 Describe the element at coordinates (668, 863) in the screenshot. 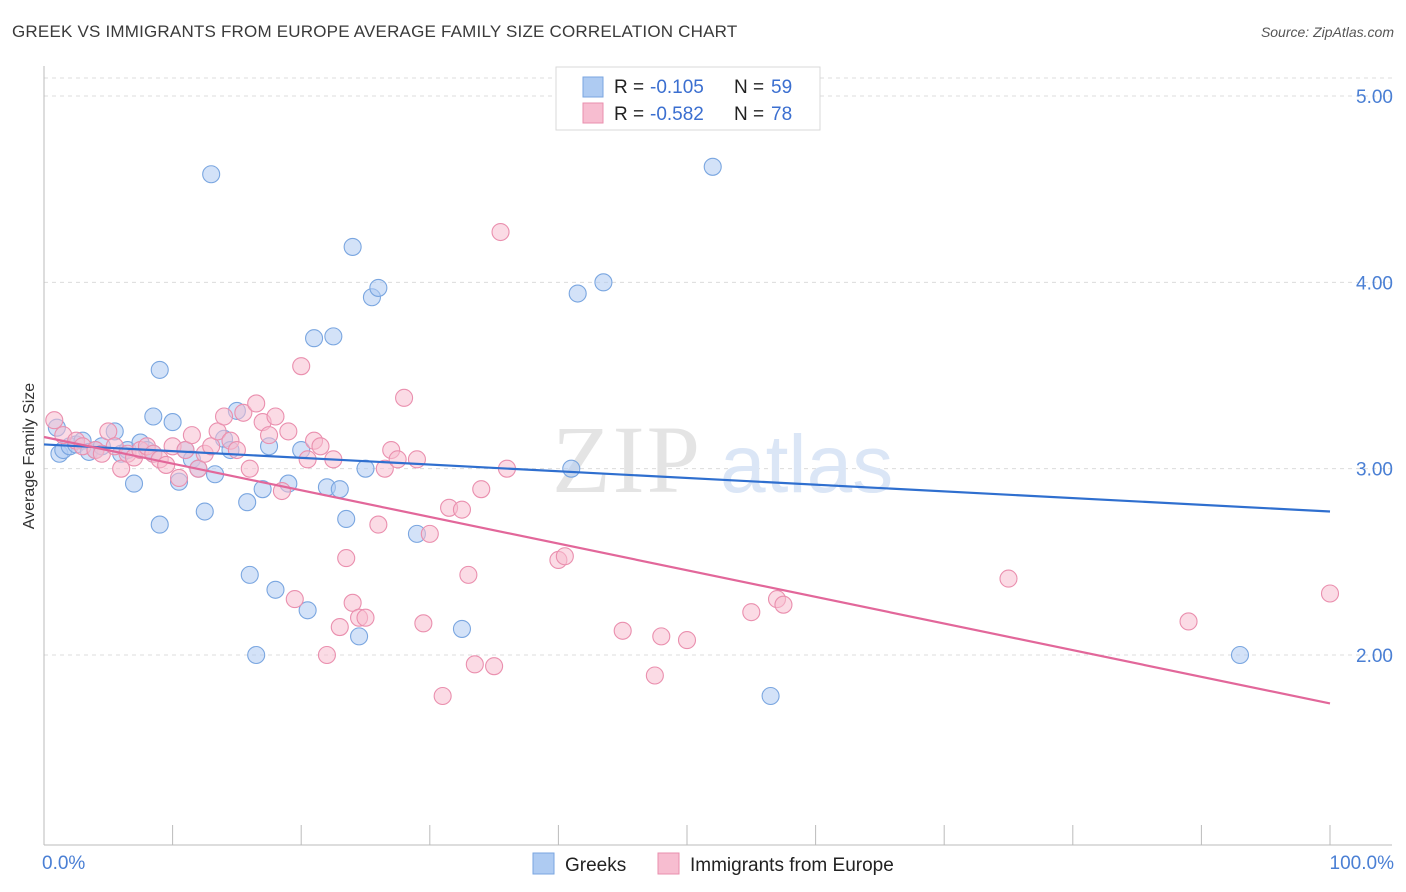

I see `legend-bottom-swatch-immigrants` at that location.